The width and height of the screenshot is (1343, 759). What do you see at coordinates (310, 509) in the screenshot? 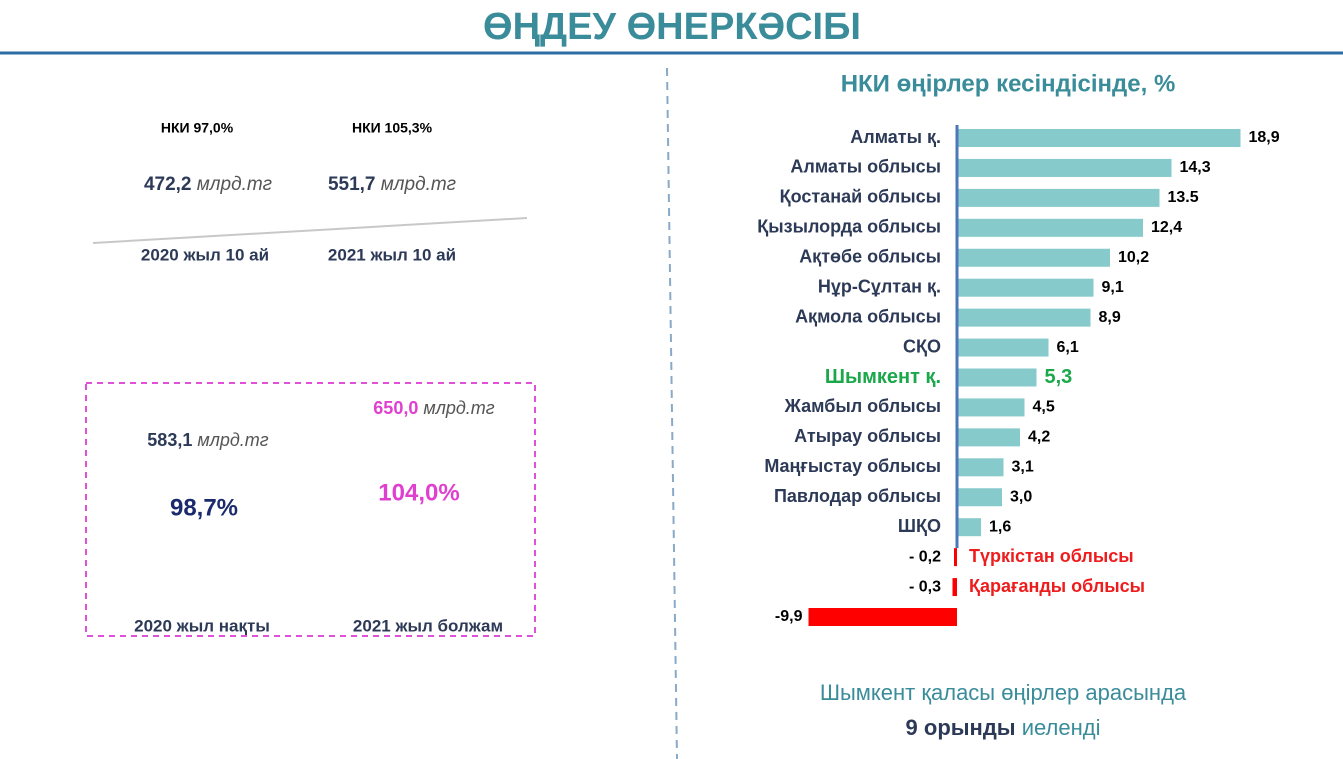
I see `forecast-box` at bounding box center [310, 509].